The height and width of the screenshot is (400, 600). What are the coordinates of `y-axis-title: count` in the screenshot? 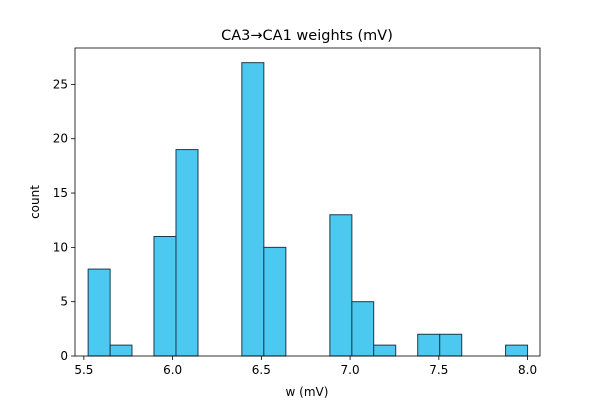 It's located at (35, 202).